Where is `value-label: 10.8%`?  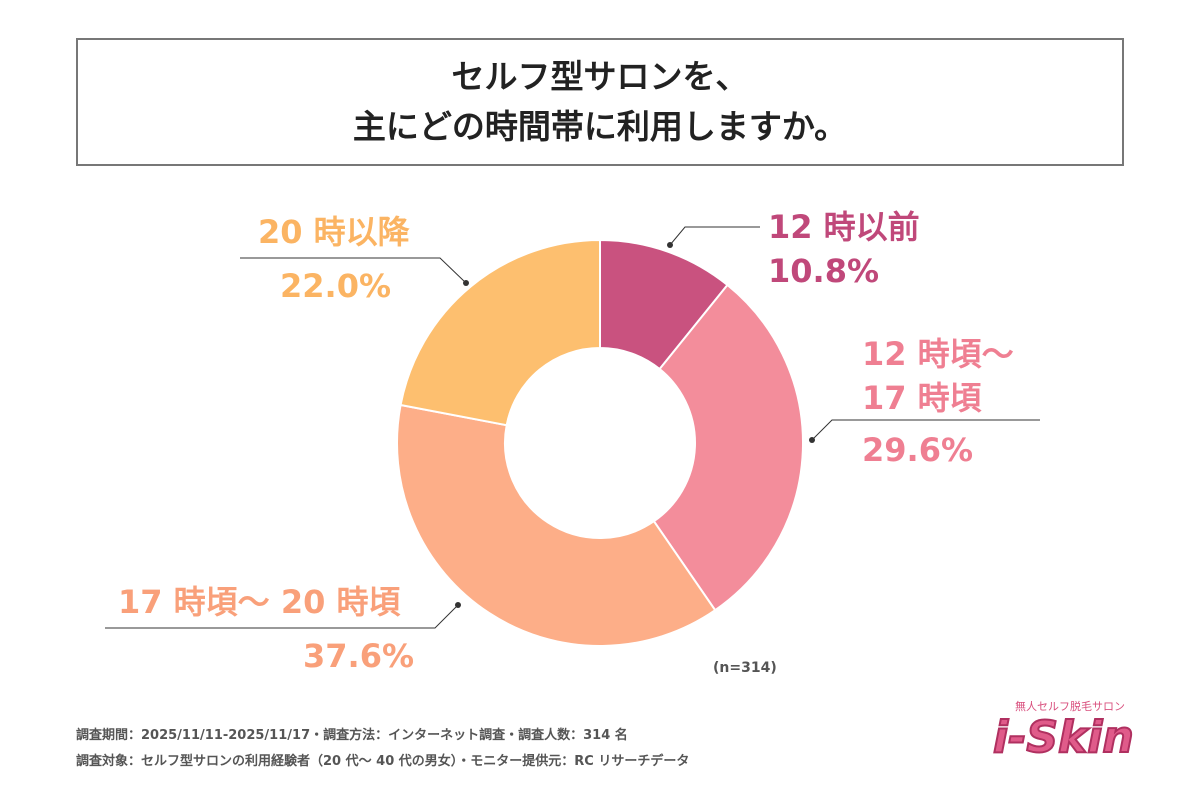 value-label: 10.8% is located at coordinates (824, 271).